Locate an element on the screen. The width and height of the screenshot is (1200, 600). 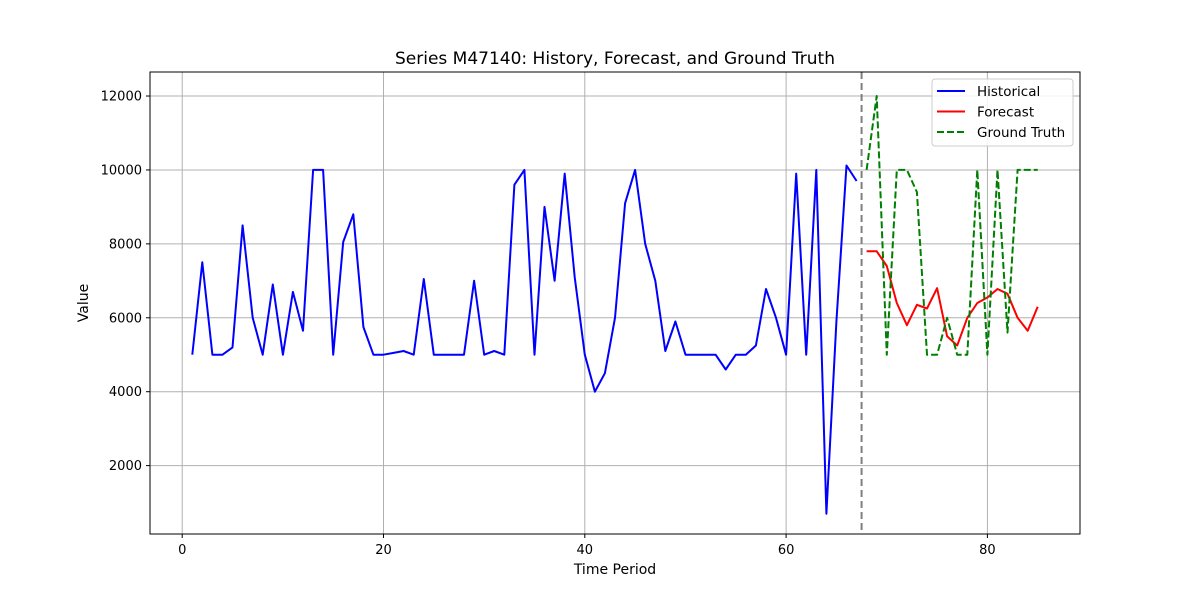
y-tick-label: 4000 is located at coordinates (125, 392).